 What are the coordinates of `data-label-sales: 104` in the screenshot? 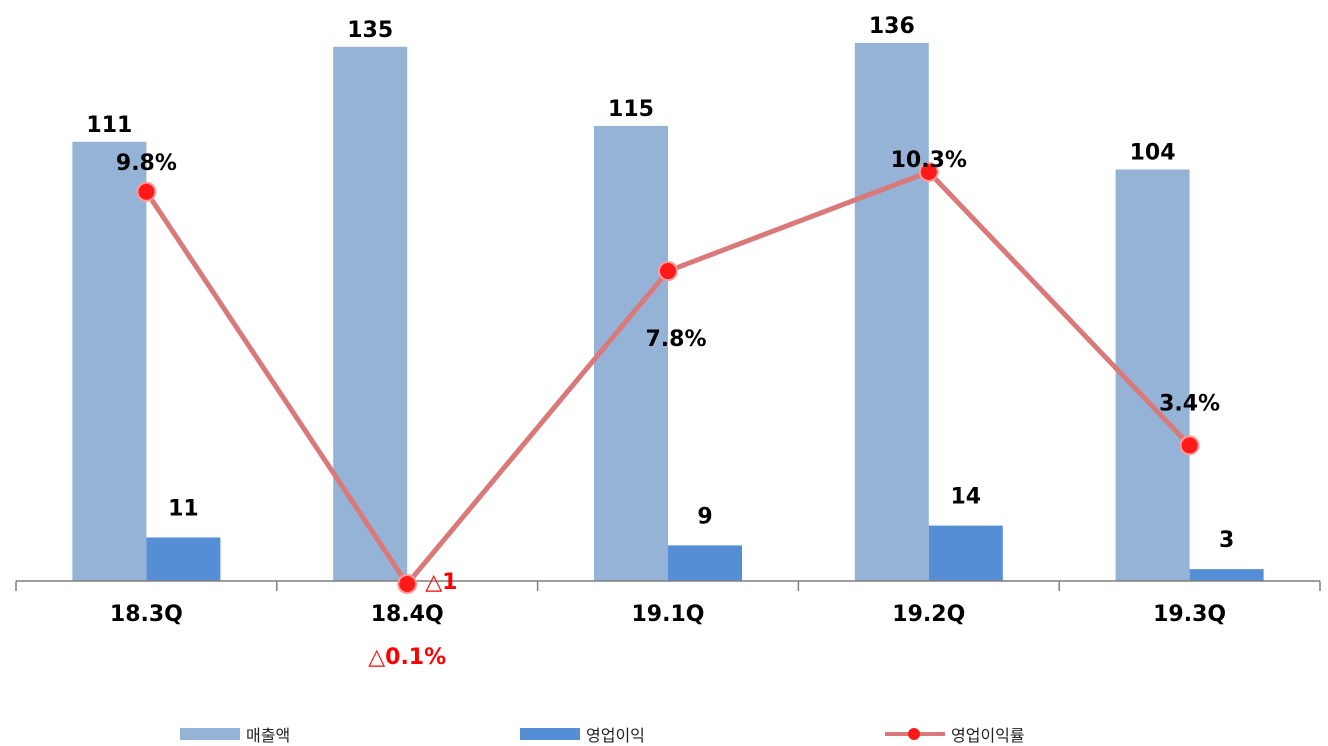 It's located at (1153, 152).